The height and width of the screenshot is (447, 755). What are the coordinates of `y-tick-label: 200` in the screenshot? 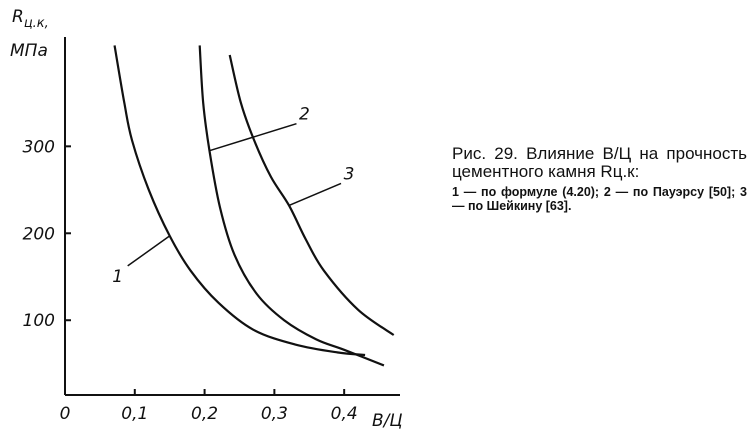 It's located at (39, 234).